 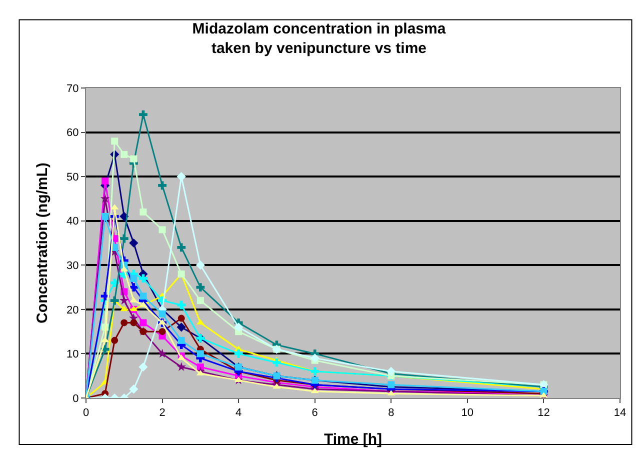 What do you see at coordinates (239, 413) in the screenshot?
I see `x-tick-label: 4` at bounding box center [239, 413].